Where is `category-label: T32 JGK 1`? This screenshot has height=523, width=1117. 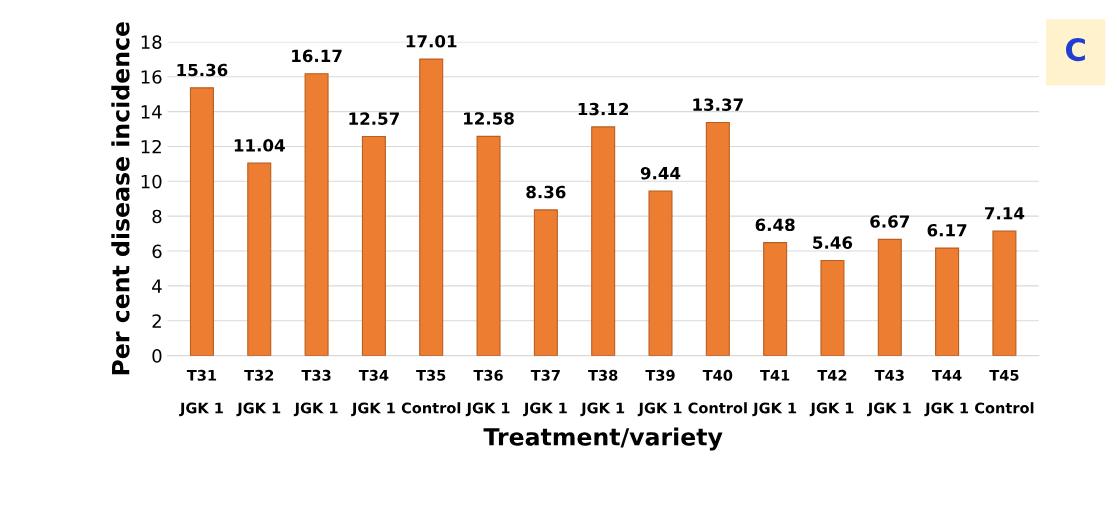 category-label: T32 JGK 1 is located at coordinates (258, 393).